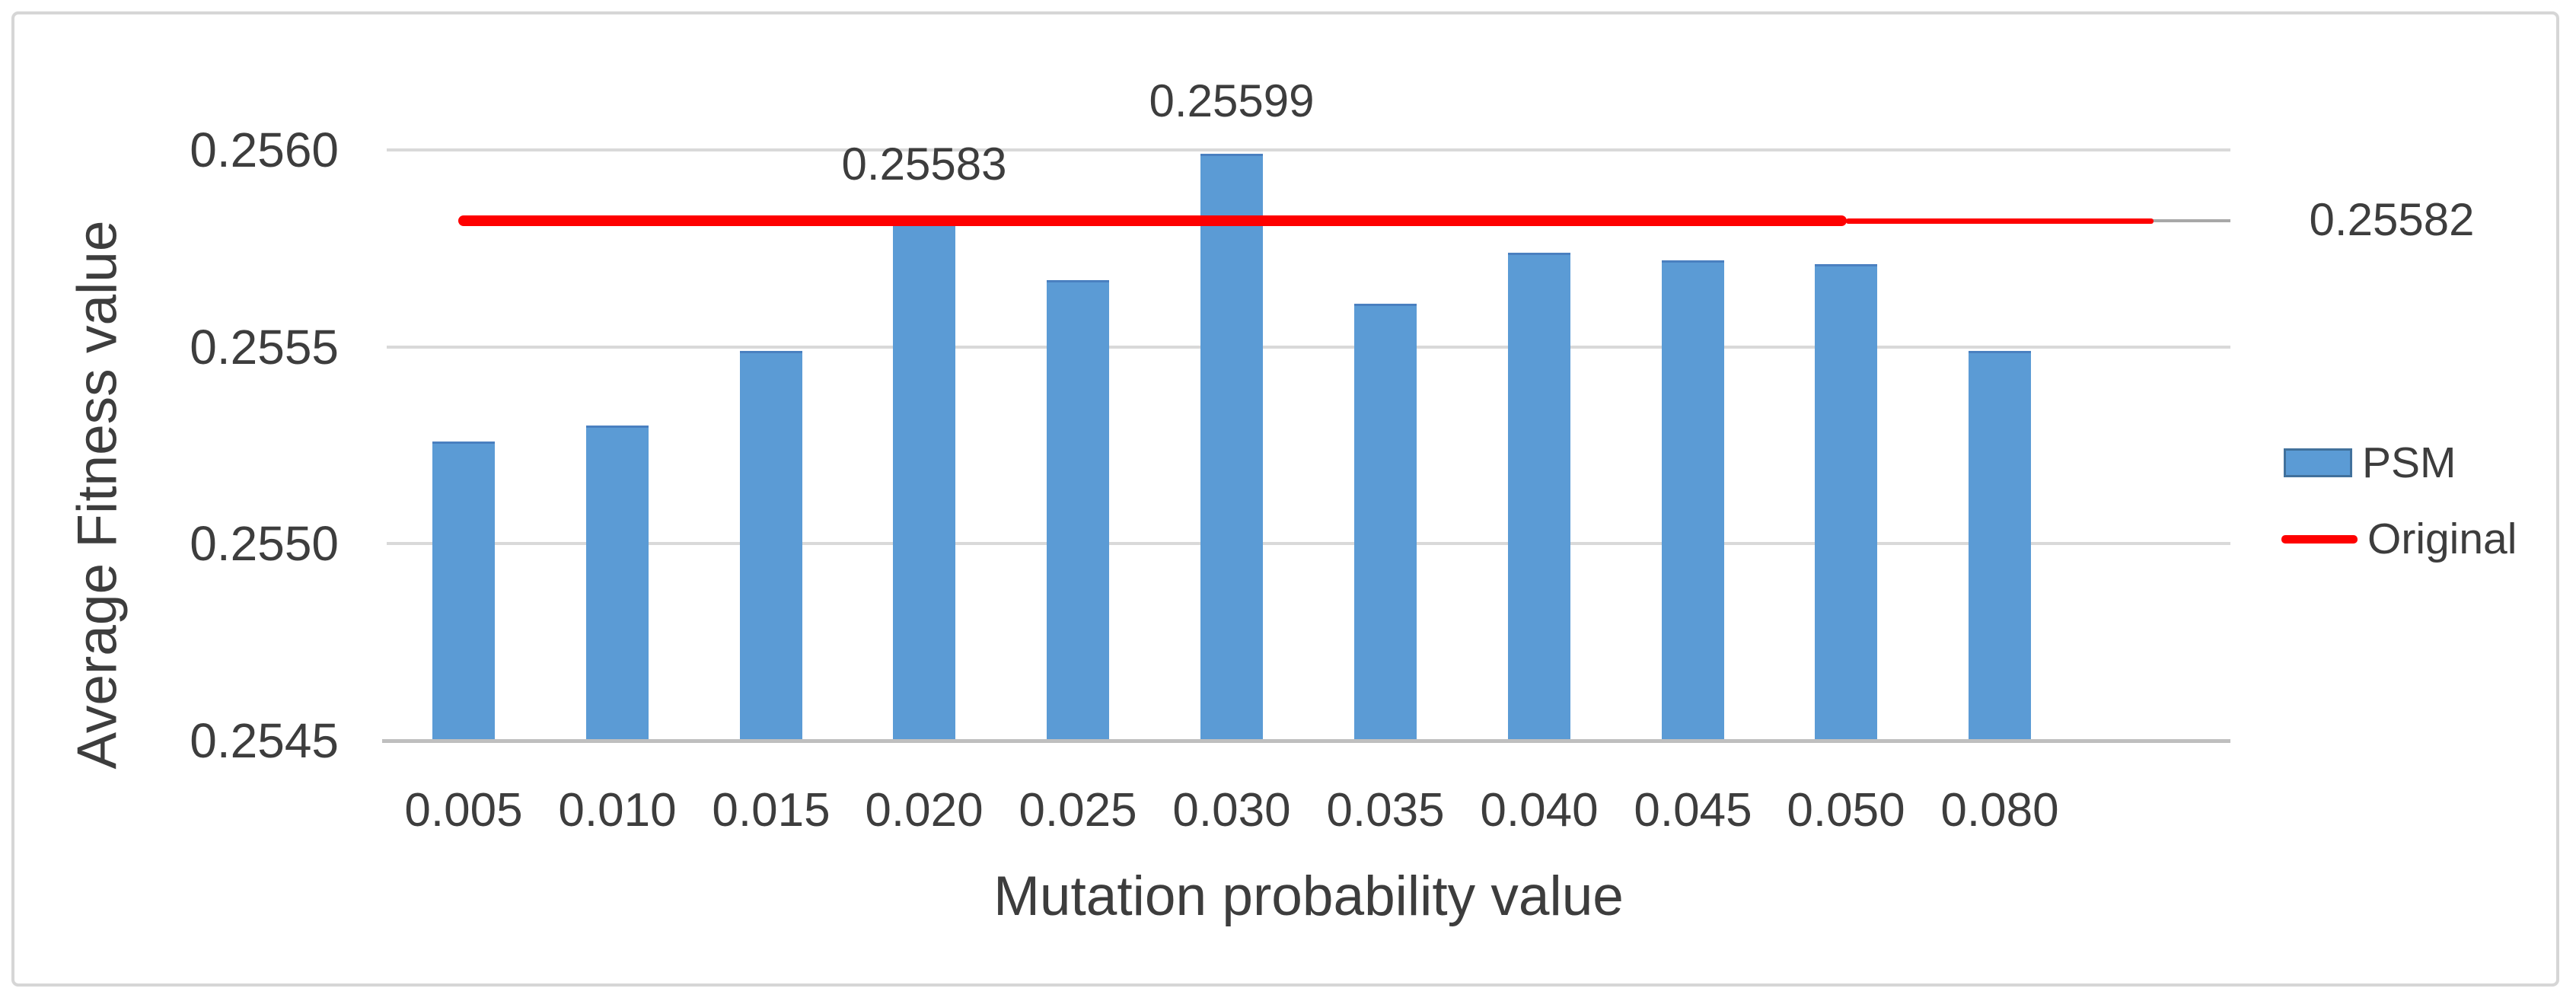 This screenshot has height=1001, width=2576. Describe the element at coordinates (1539, 497) in the screenshot. I see `bar-0.040` at that location.